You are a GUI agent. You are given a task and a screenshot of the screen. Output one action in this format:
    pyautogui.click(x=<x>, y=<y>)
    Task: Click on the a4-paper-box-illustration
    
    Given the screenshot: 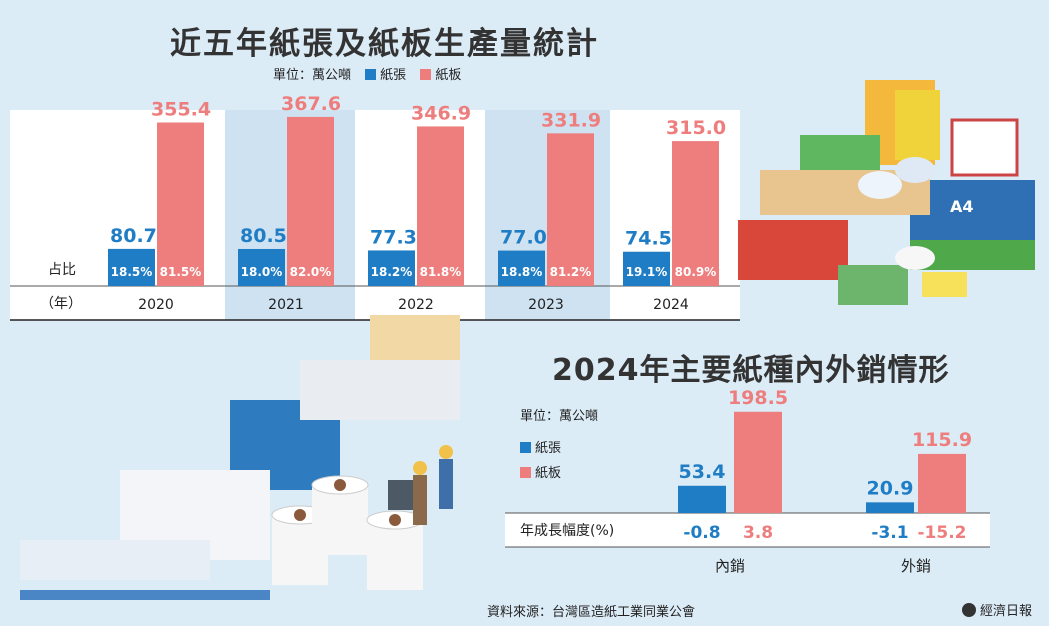 What is the action you would take?
    pyautogui.click(x=972, y=210)
    